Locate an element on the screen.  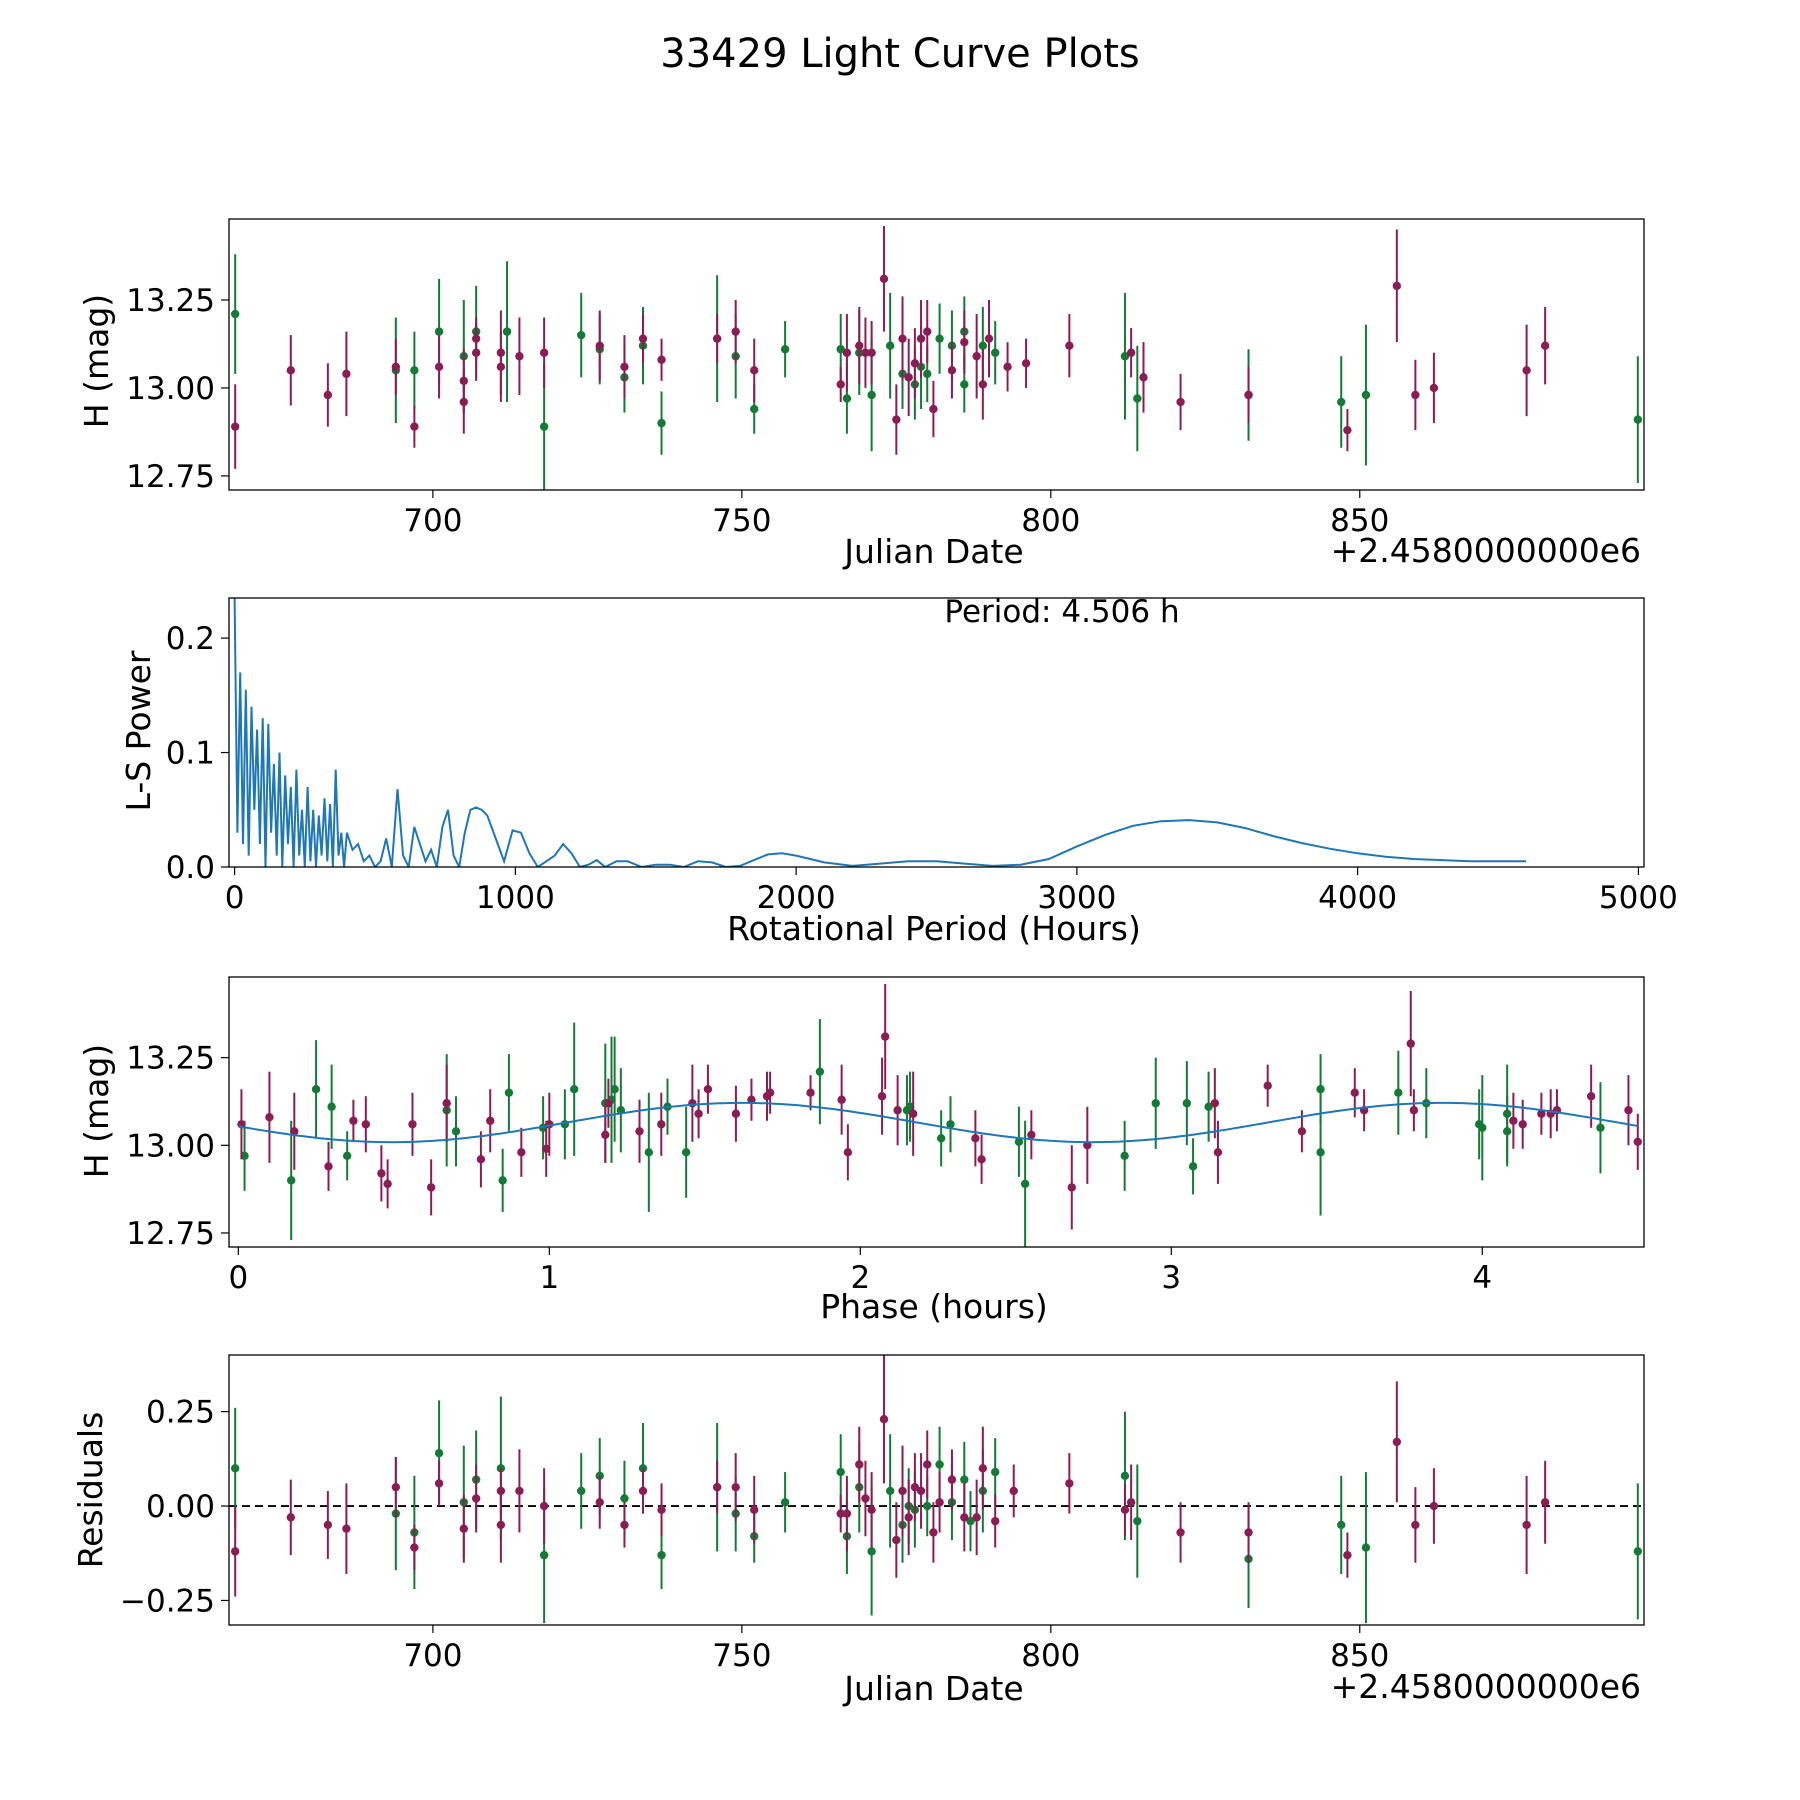
series-g-band is located at coordinates (936, 1510).